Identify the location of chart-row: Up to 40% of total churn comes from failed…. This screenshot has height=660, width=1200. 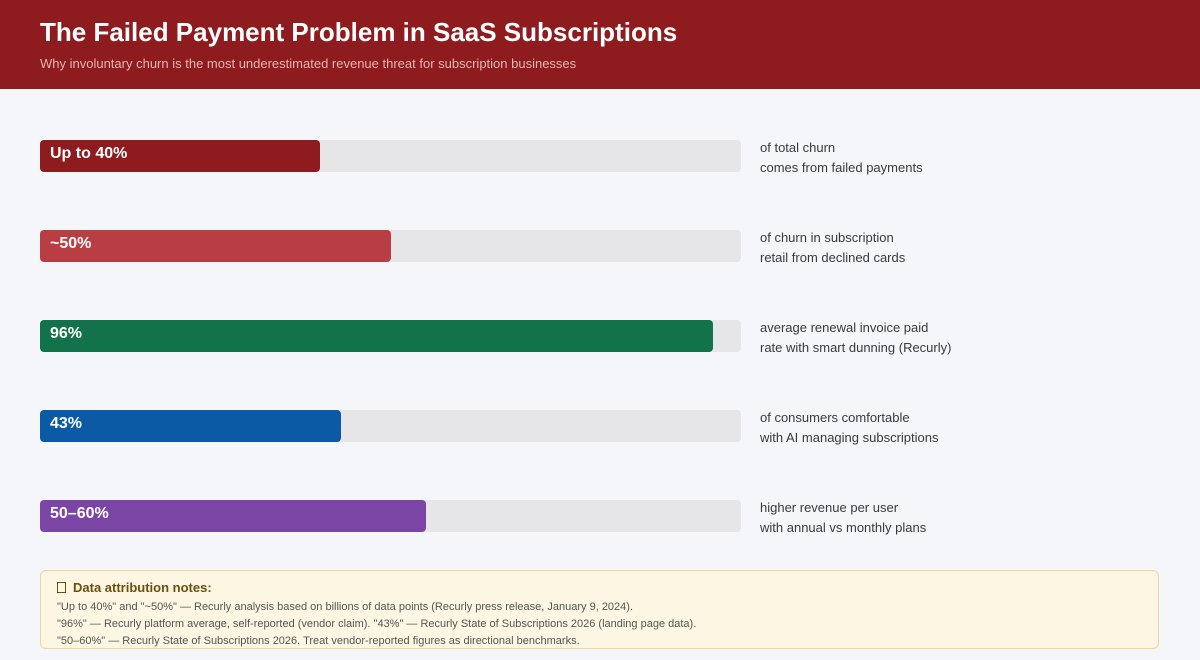
(600, 170).